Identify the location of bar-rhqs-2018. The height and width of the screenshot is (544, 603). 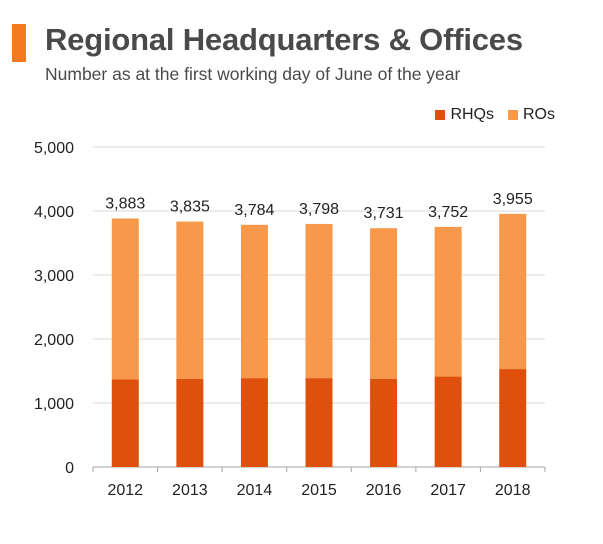
(513, 418).